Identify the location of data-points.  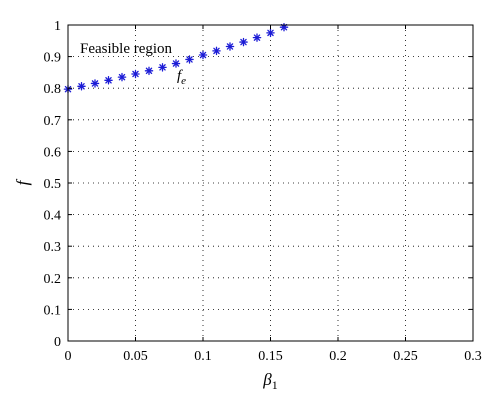
(176, 58).